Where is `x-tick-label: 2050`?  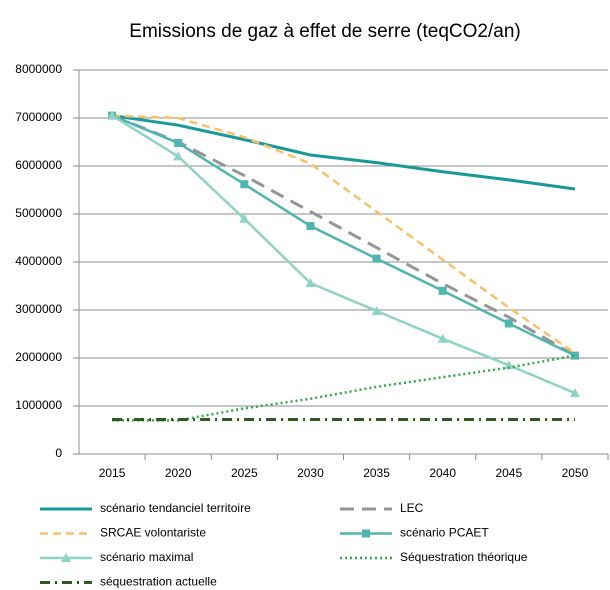
x-tick-label: 2050 is located at coordinates (575, 473).